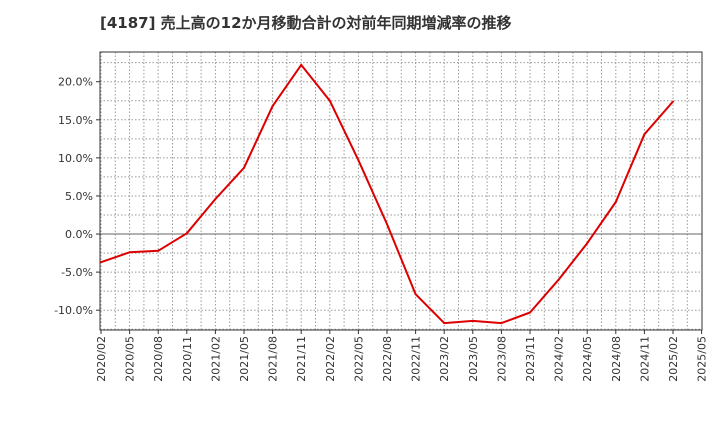 The width and height of the screenshot is (720, 440). What do you see at coordinates (616, 359) in the screenshot?
I see `x-tick-label: 2024/08` at bounding box center [616, 359].